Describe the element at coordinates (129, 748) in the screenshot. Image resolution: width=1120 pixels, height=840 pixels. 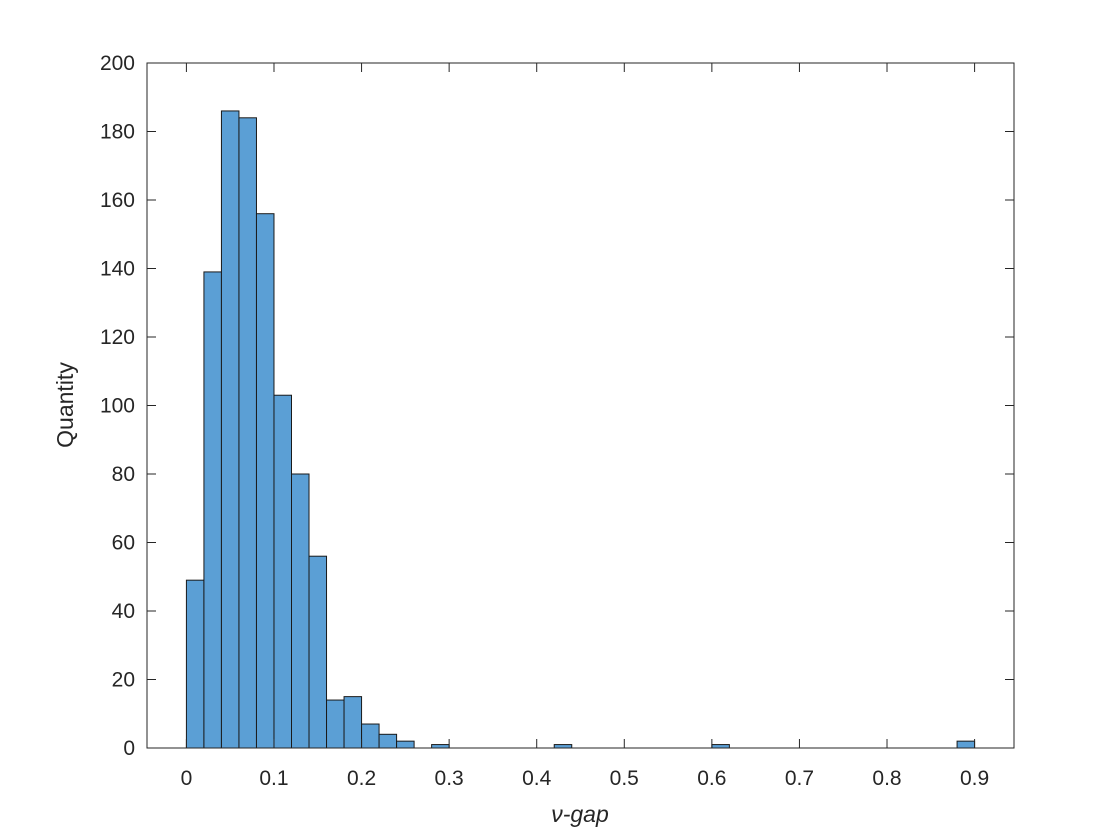
I see `y-tick-label: 0` at that location.